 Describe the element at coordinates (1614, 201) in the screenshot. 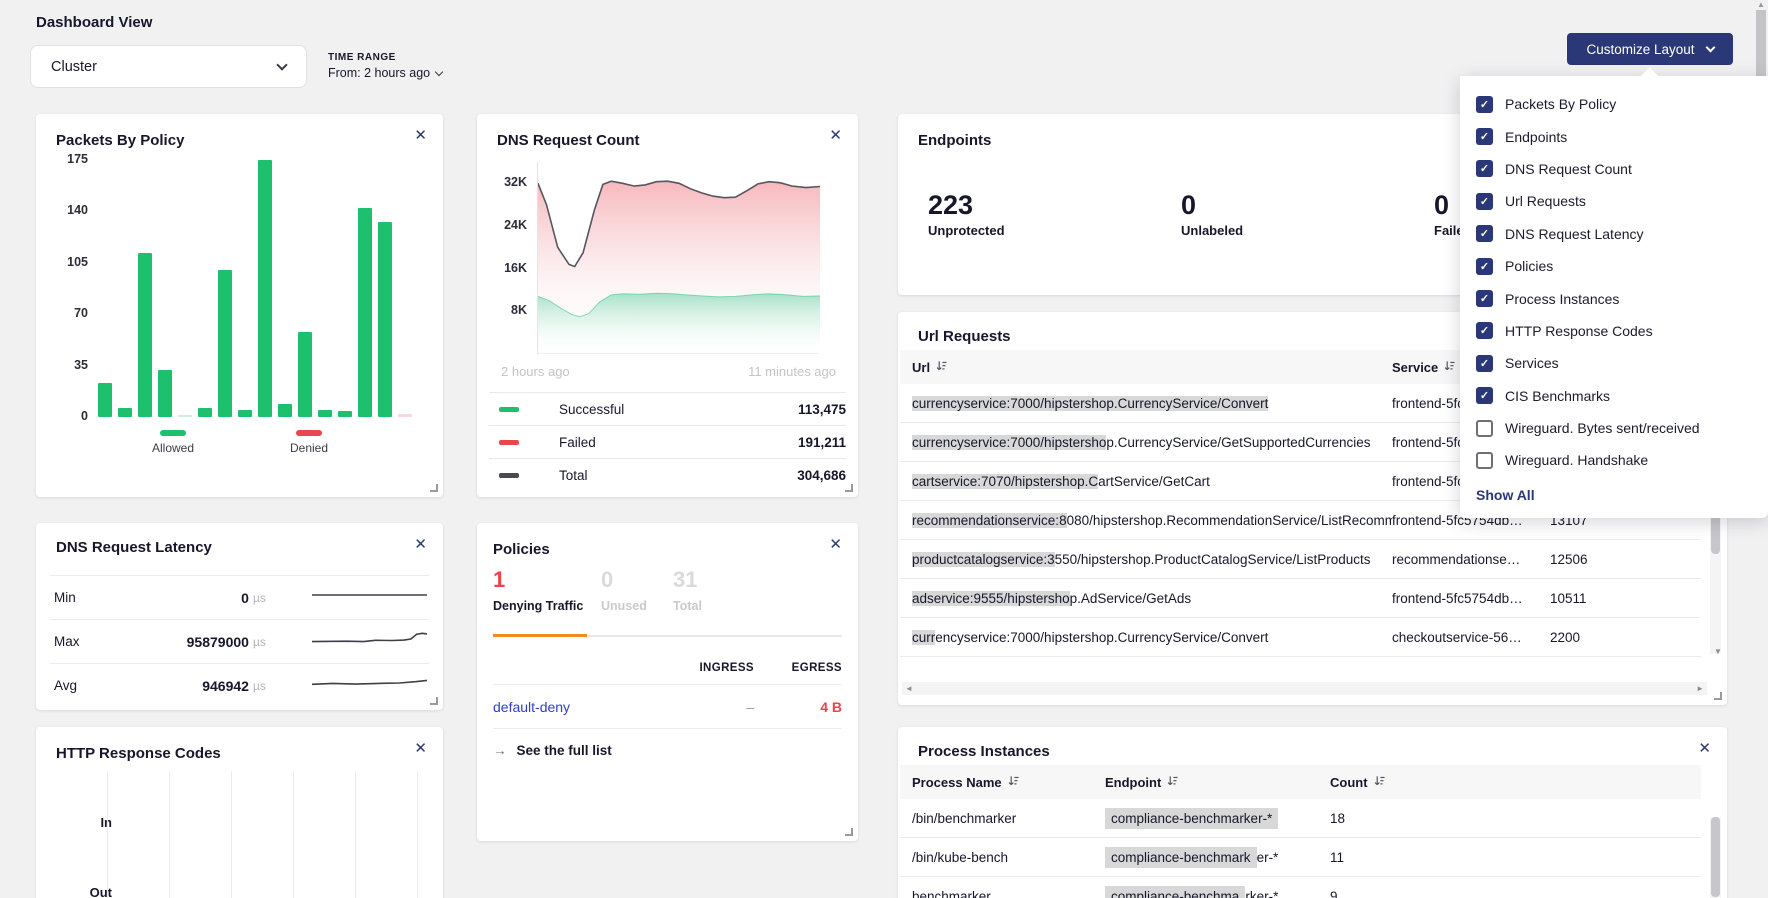

I see `menu-item: ✓ Url Requests` at that location.